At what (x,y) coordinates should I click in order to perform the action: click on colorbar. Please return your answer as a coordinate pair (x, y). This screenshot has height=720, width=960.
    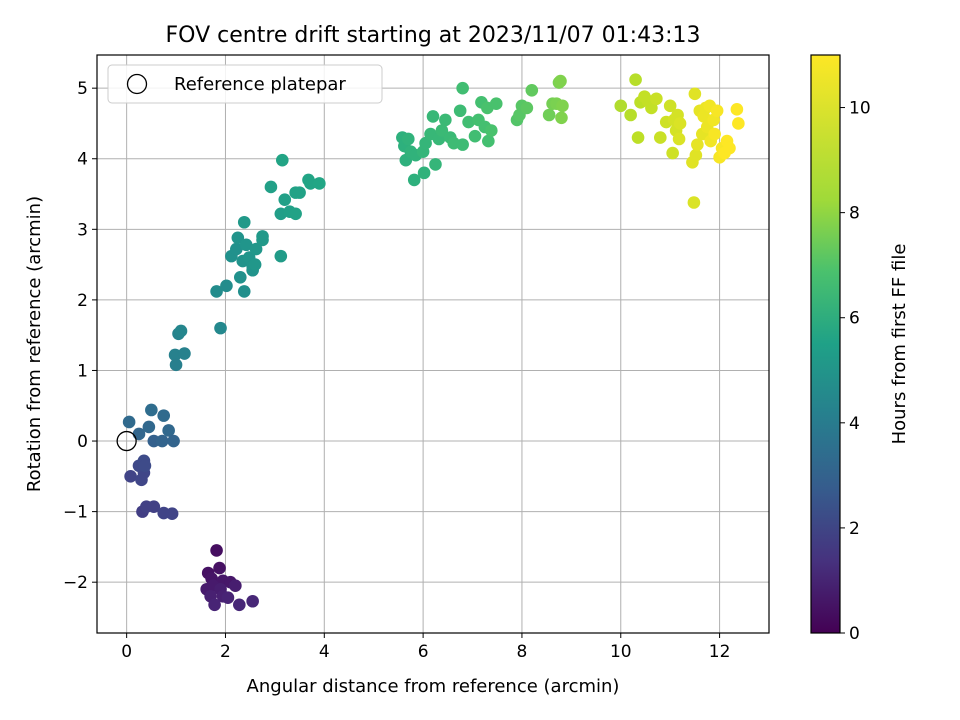
    Looking at the image, I should click on (825, 344).